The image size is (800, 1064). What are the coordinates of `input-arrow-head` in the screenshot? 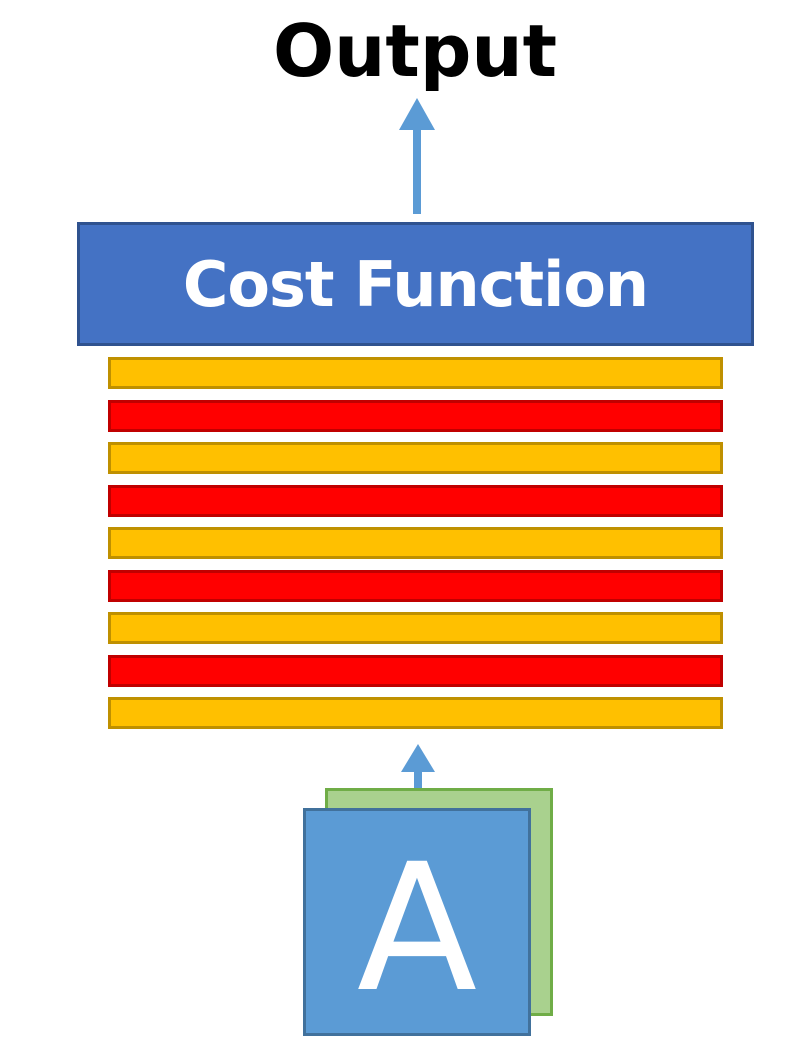 It's located at (418, 758).